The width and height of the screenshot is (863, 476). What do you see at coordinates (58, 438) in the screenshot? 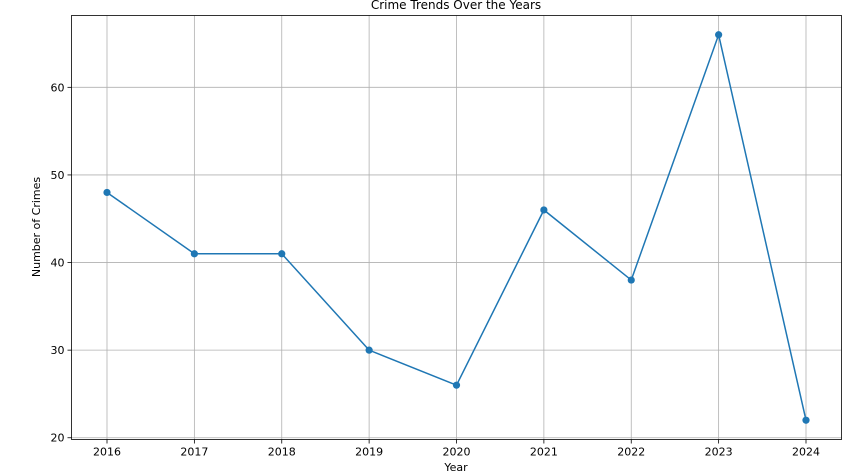
I see `y-tick-label: 20` at bounding box center [58, 438].